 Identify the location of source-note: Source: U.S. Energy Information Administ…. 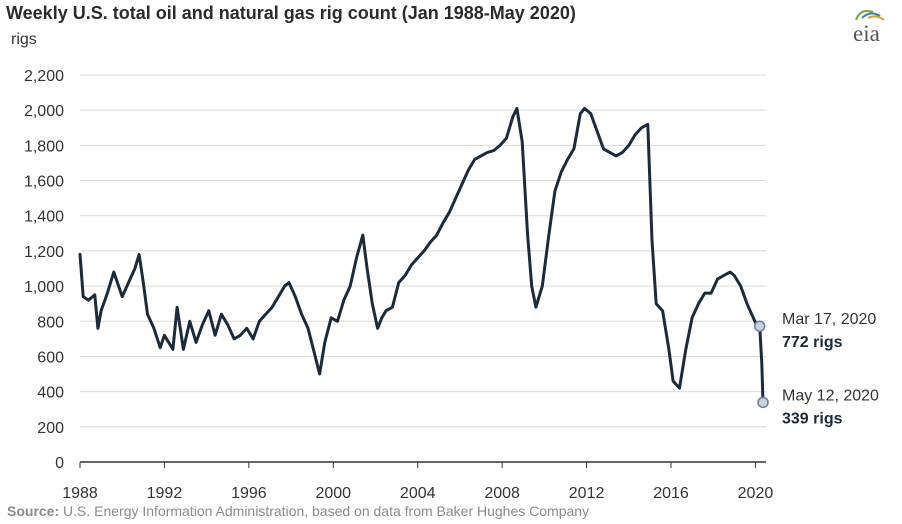
(298, 511).